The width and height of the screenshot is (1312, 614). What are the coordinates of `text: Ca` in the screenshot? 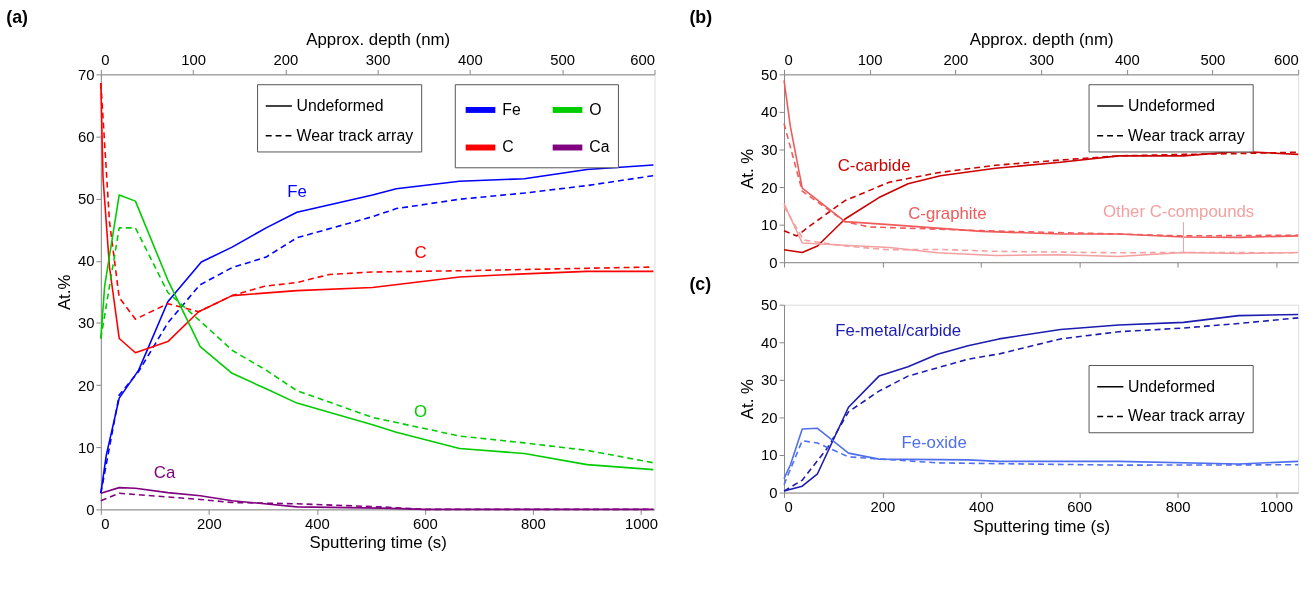 It's located at (164, 472).